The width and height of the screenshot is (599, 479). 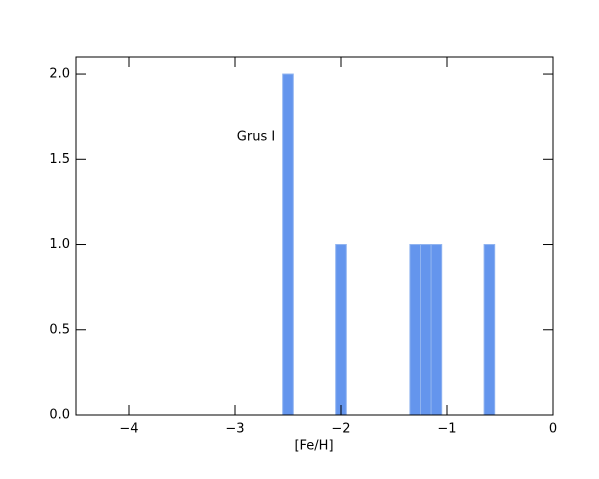 What do you see at coordinates (128, 429) in the screenshot?
I see `x-tick-label: −4` at bounding box center [128, 429].